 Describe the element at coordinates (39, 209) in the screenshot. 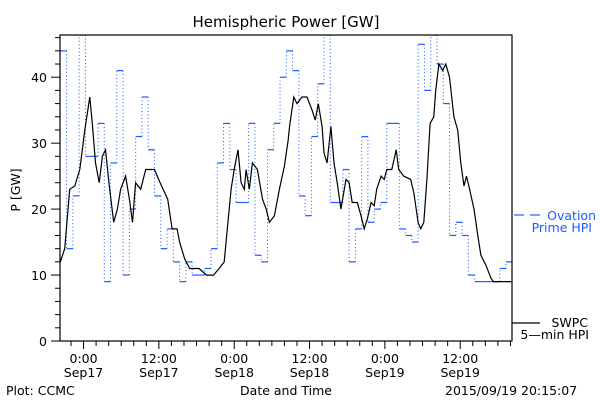

I see `y-tick-label: 20` at that location.